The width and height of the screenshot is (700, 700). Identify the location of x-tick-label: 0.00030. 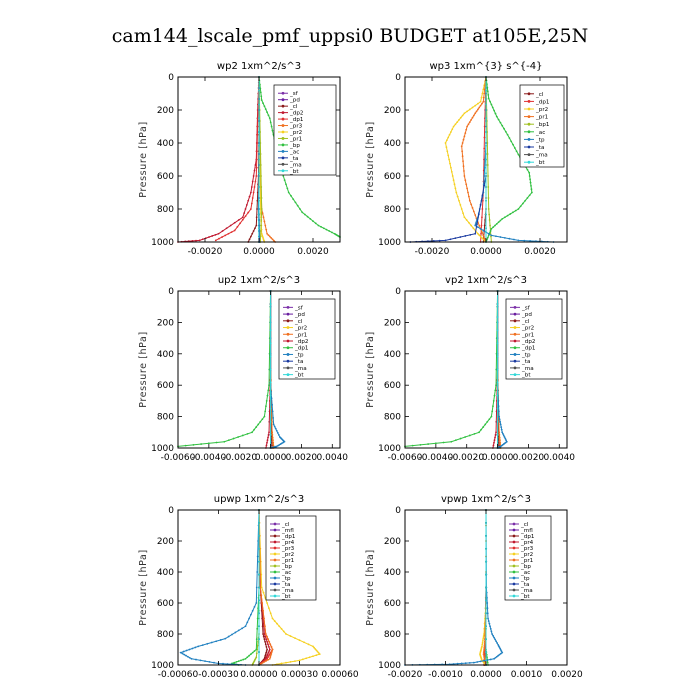
(299, 675).